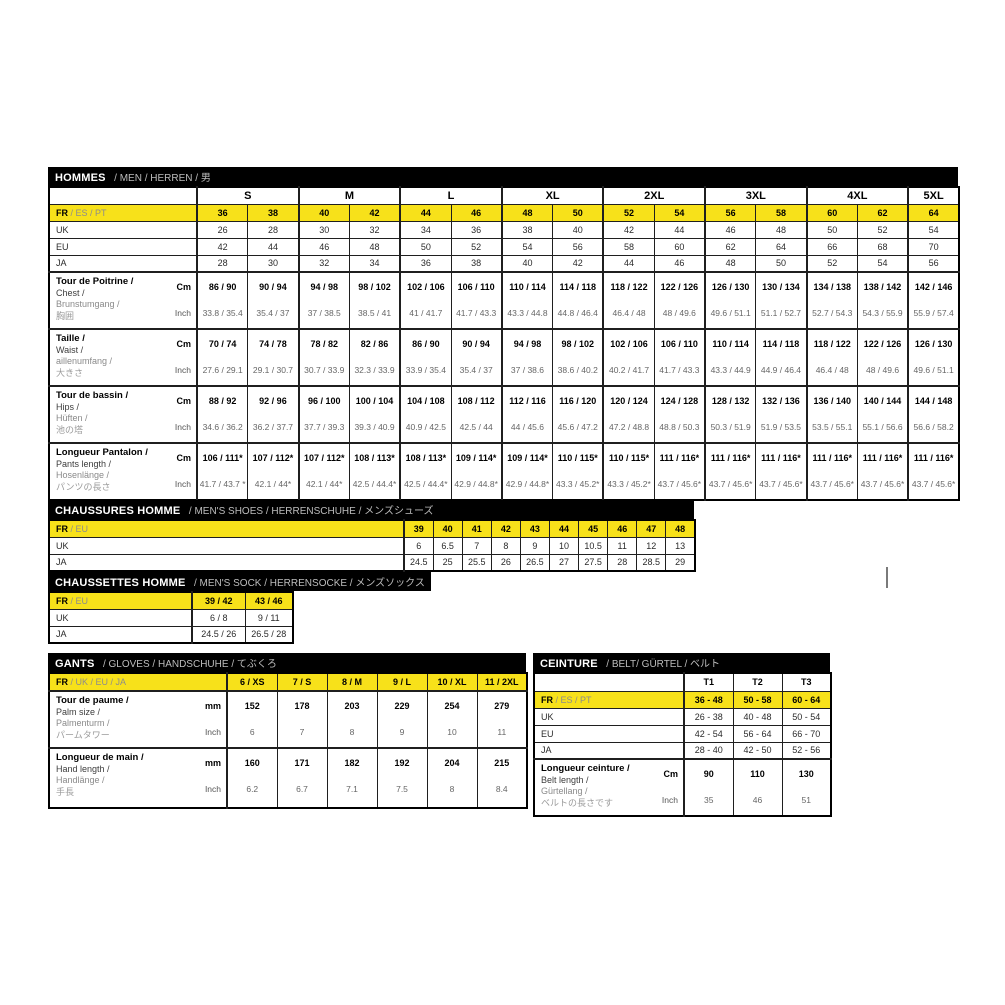  What do you see at coordinates (933, 195) in the screenshot?
I see `size-group-cell: 5XL` at bounding box center [933, 195].